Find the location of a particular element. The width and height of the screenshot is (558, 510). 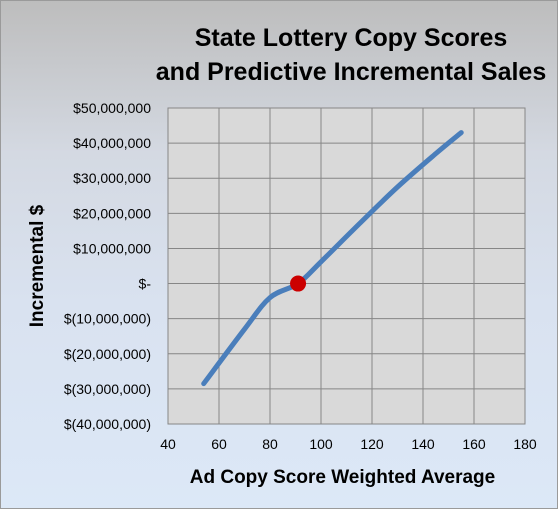

y-tick-label: $10,000,000 is located at coordinates (112, 248).